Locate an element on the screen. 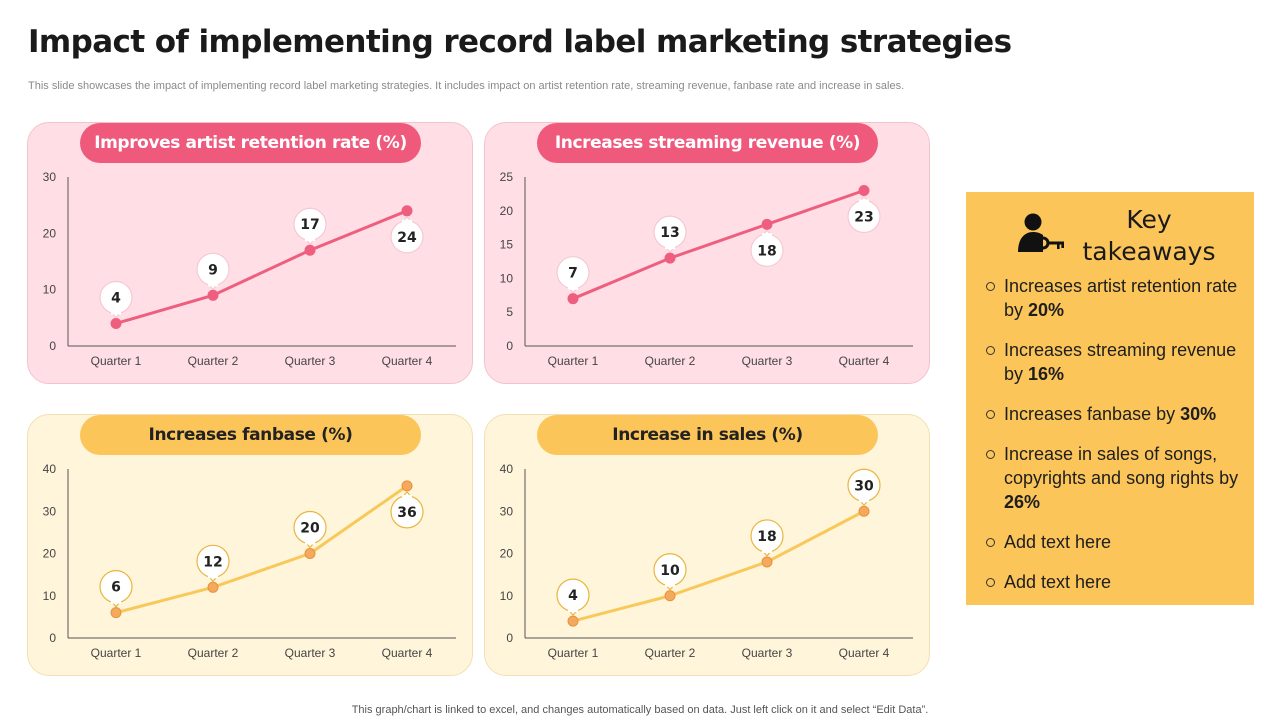 Image resolution: width=1280 pixels, height=720 pixels. data-label: 12 is located at coordinates (213, 563).